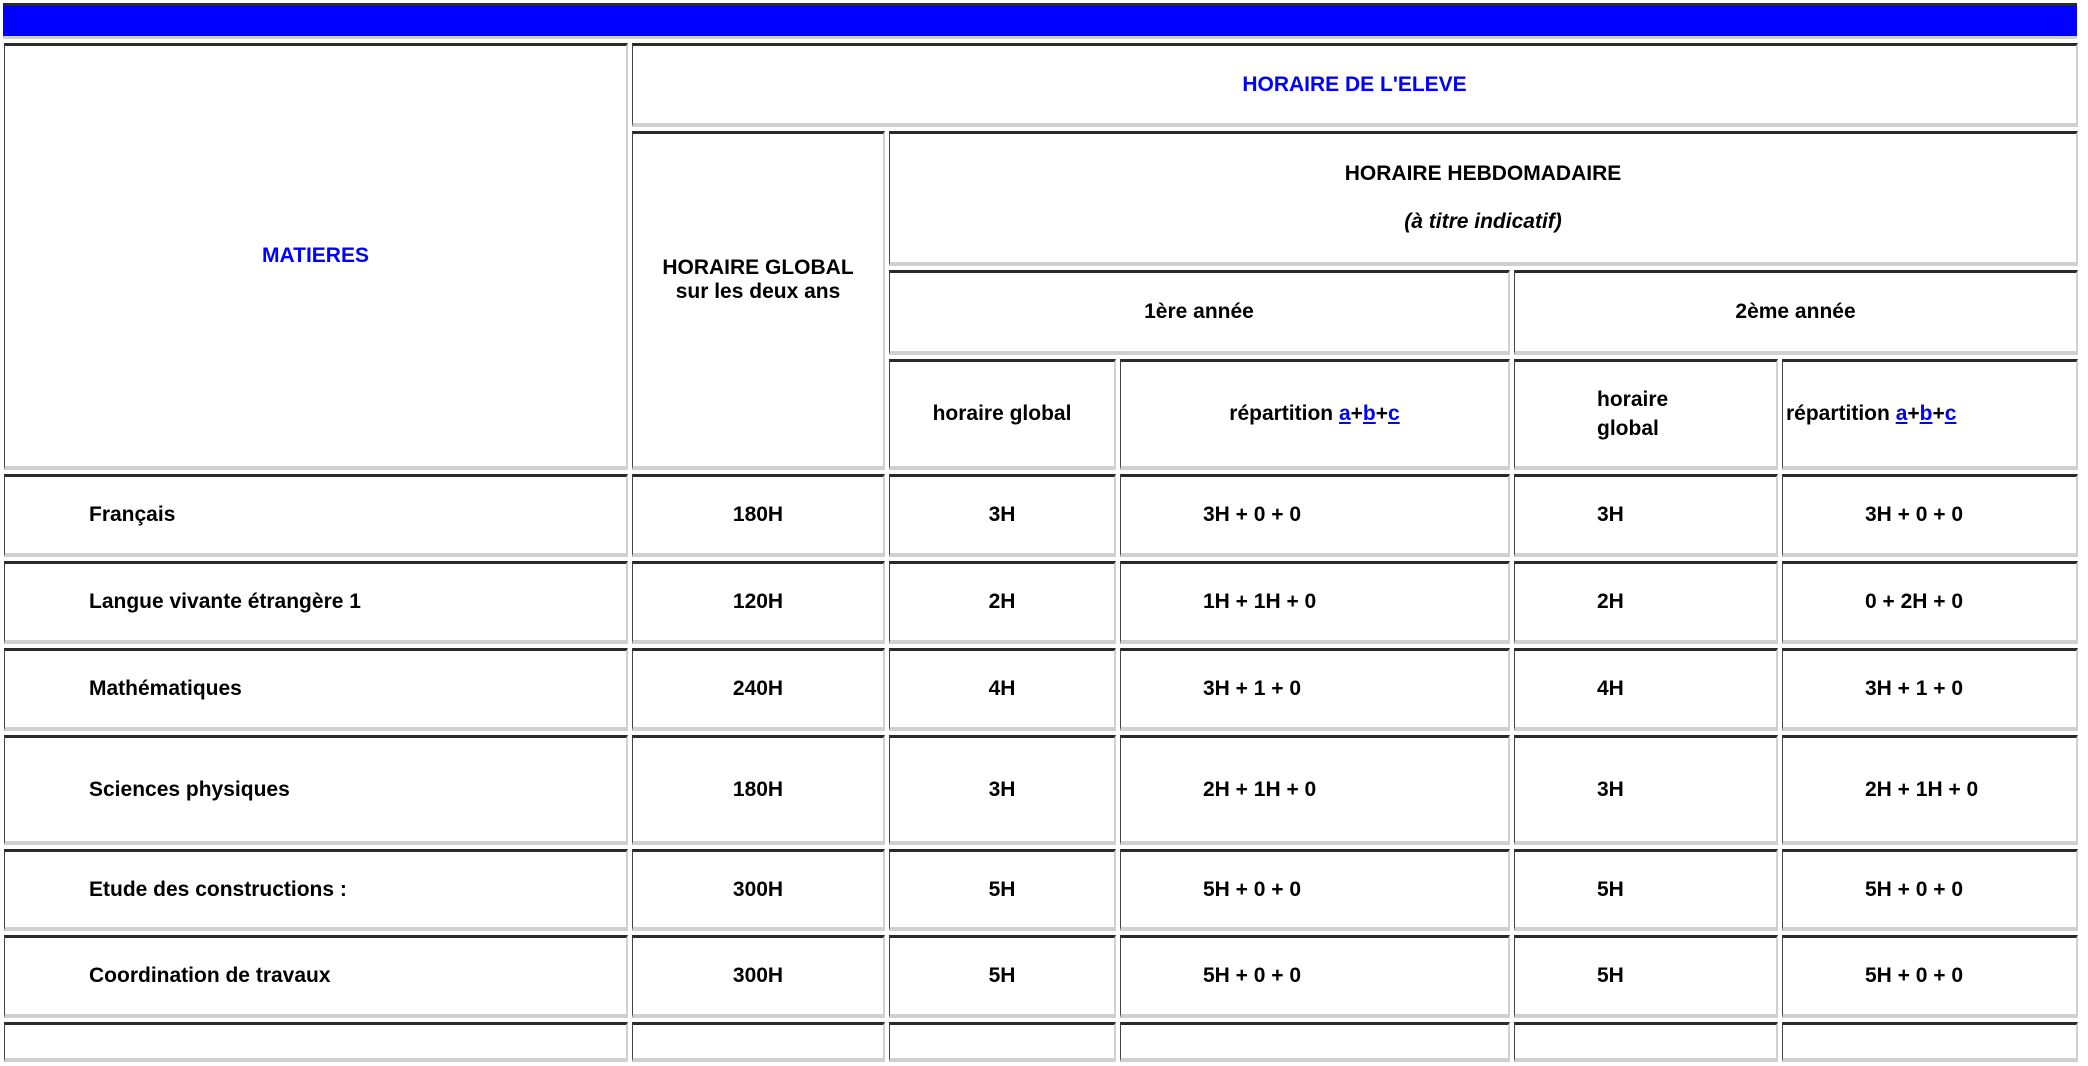 This screenshot has width=2088, height=1066. I want to click on year2-repartition-cell: 3H + 1 + 0, so click(1930, 689).